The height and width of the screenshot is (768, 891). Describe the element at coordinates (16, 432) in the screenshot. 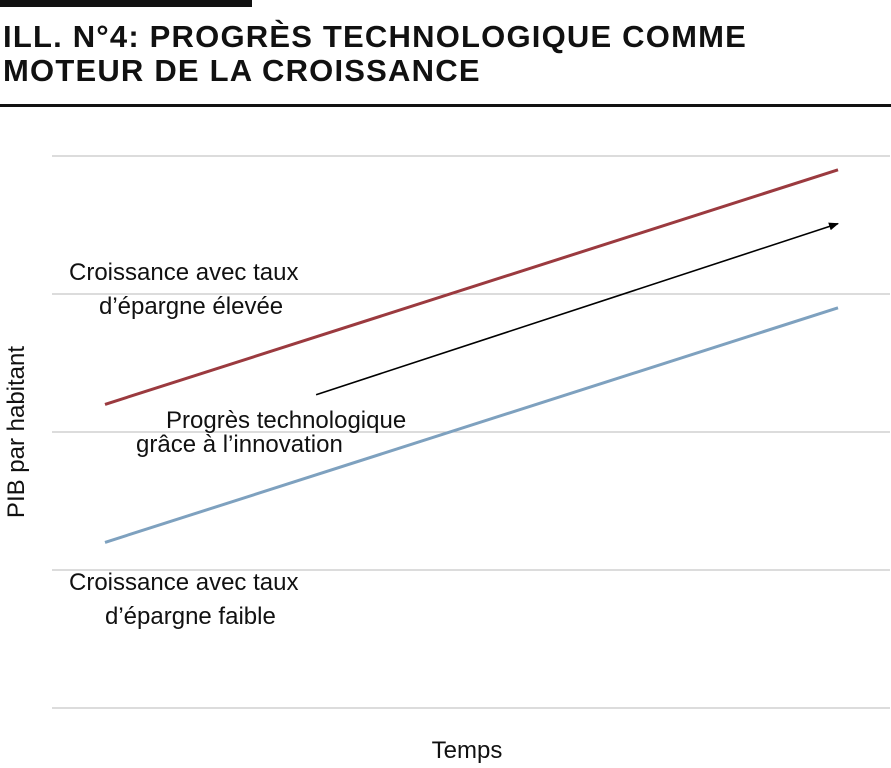

I see `y-axis-label: PIB par habitant` at that location.